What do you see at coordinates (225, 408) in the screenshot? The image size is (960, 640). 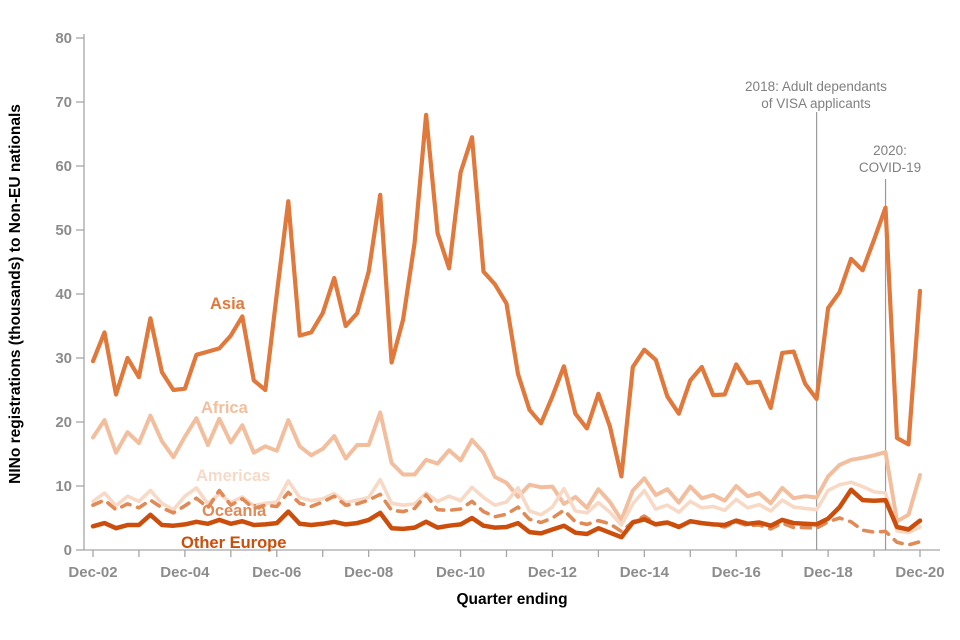 I see `series-label-africa: Africa` at bounding box center [225, 408].